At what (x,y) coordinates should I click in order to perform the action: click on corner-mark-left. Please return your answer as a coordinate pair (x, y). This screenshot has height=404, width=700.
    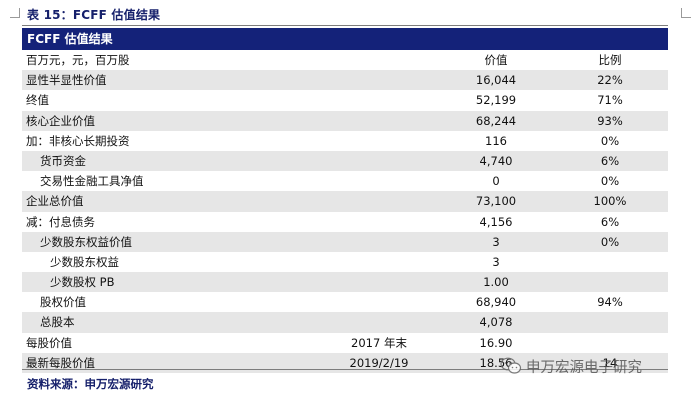
    Looking at the image, I should click on (15, 13).